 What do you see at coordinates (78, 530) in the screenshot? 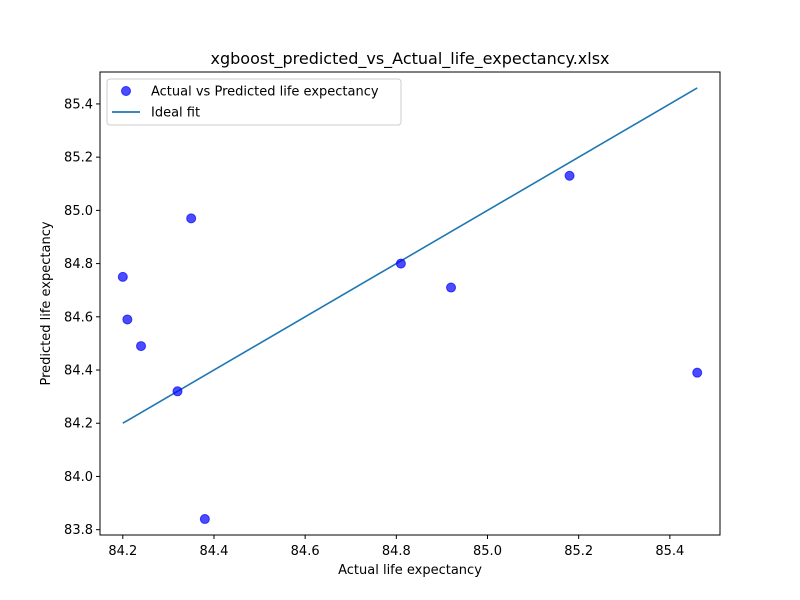
I see `y-tick-label: 83.8` at bounding box center [78, 530].